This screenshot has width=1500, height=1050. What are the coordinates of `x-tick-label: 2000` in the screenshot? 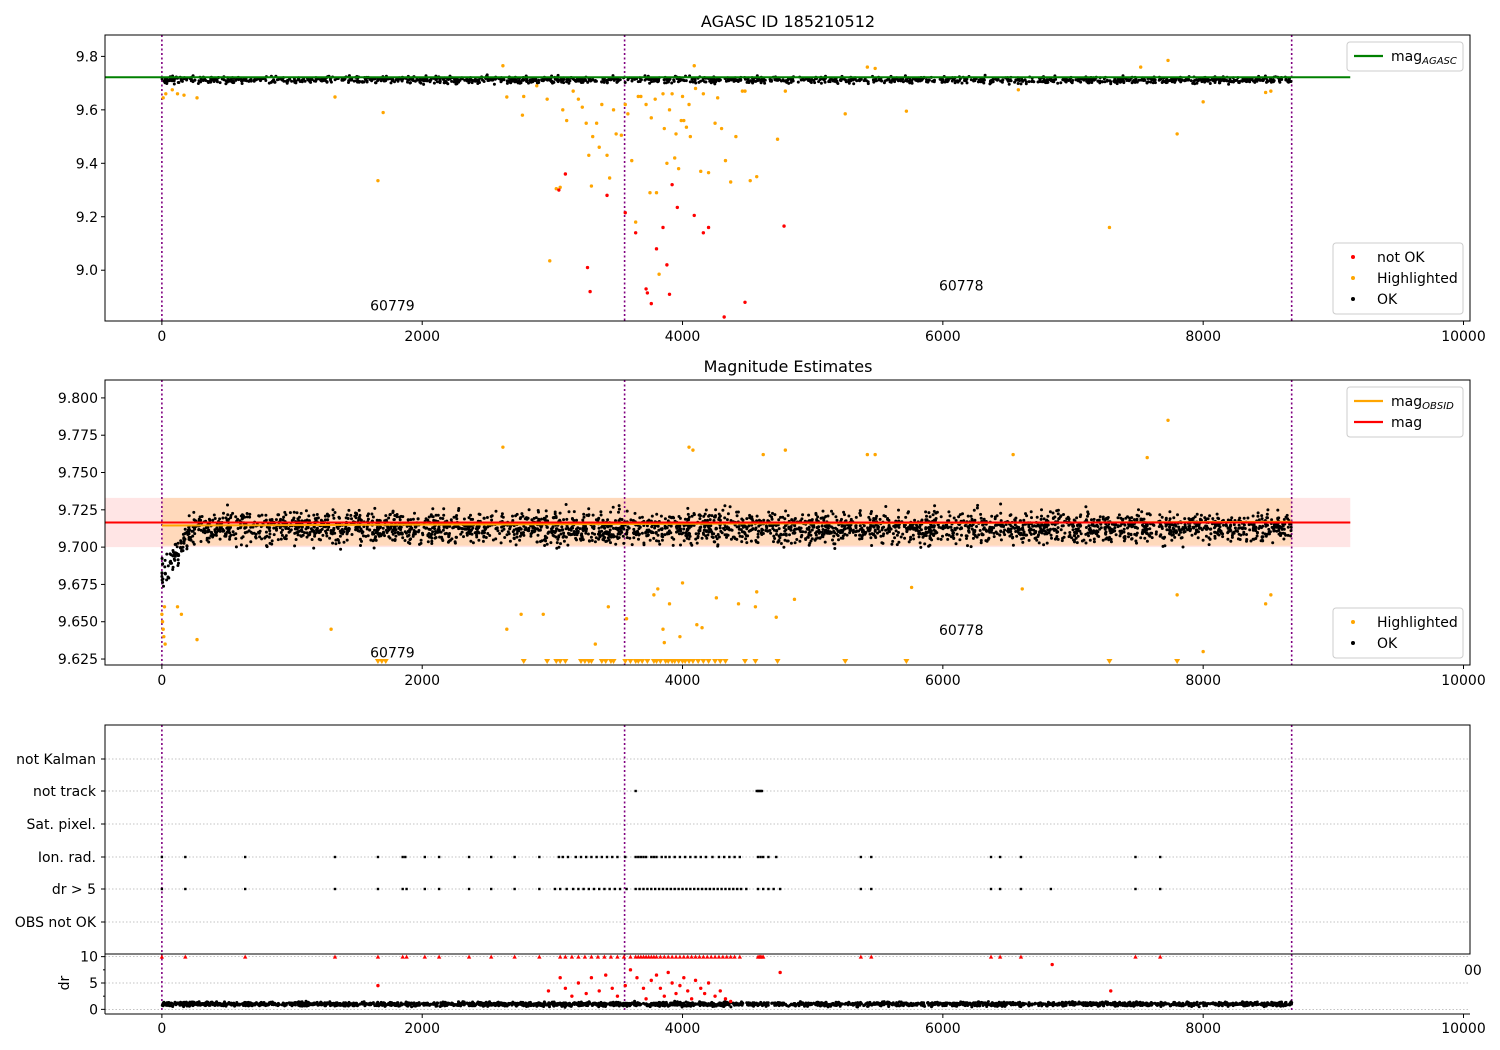 It's located at (422, 681).